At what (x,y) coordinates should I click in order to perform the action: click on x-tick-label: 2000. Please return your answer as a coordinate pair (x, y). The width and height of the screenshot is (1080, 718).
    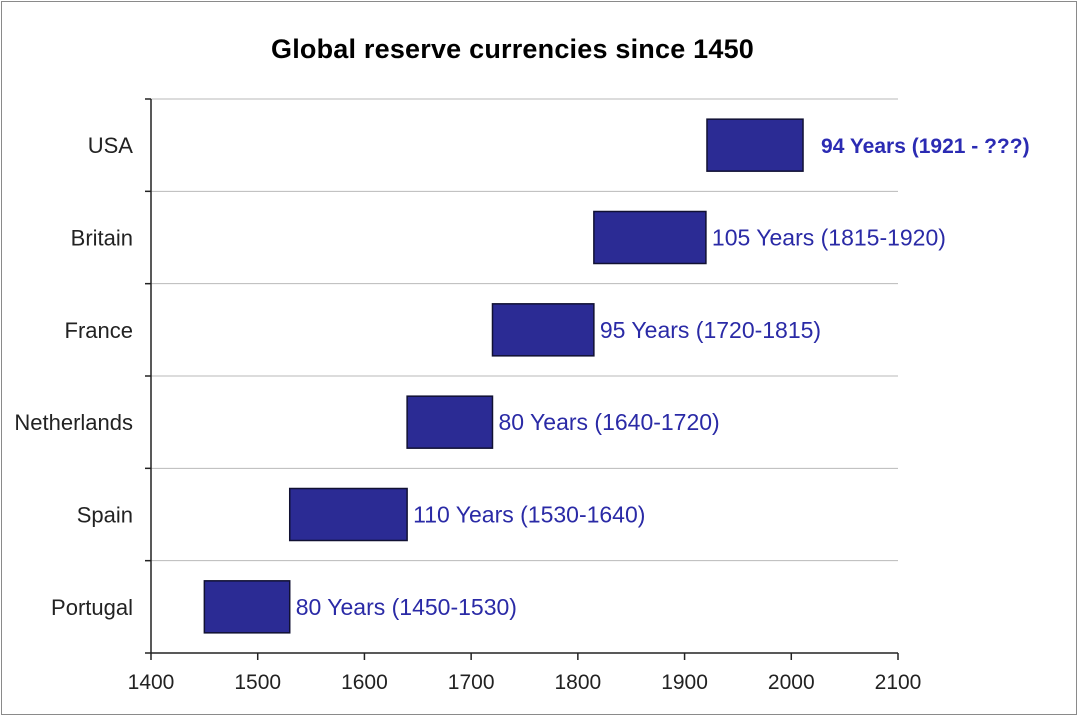
    Looking at the image, I should click on (791, 682).